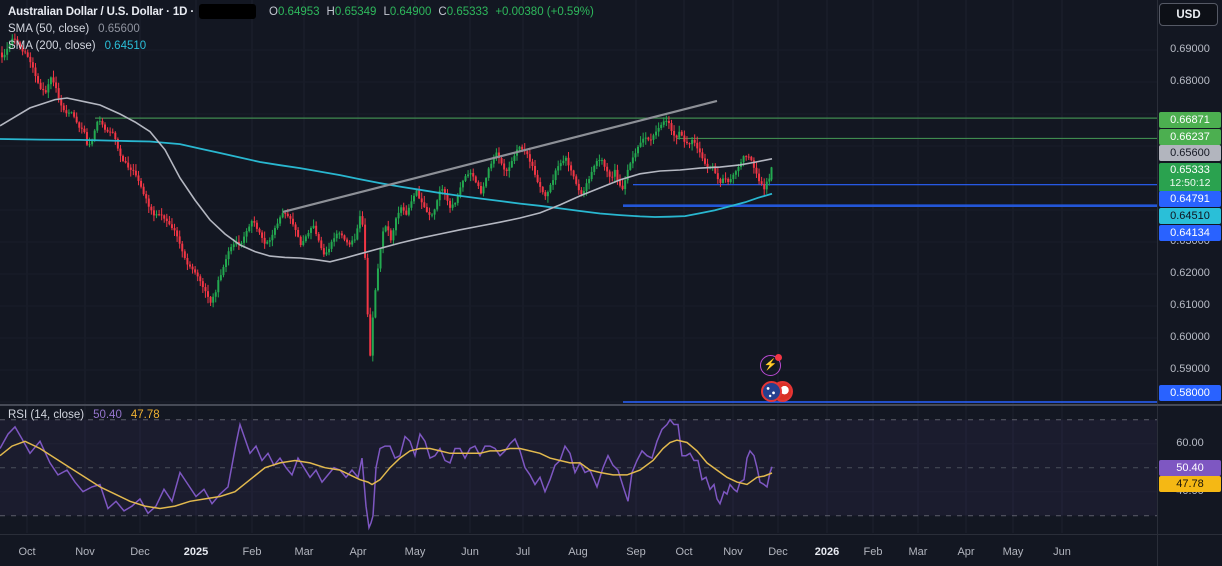 This screenshot has height=566, width=1222. Describe the element at coordinates (523, 552) in the screenshot. I see `time-label: Jul` at that location.